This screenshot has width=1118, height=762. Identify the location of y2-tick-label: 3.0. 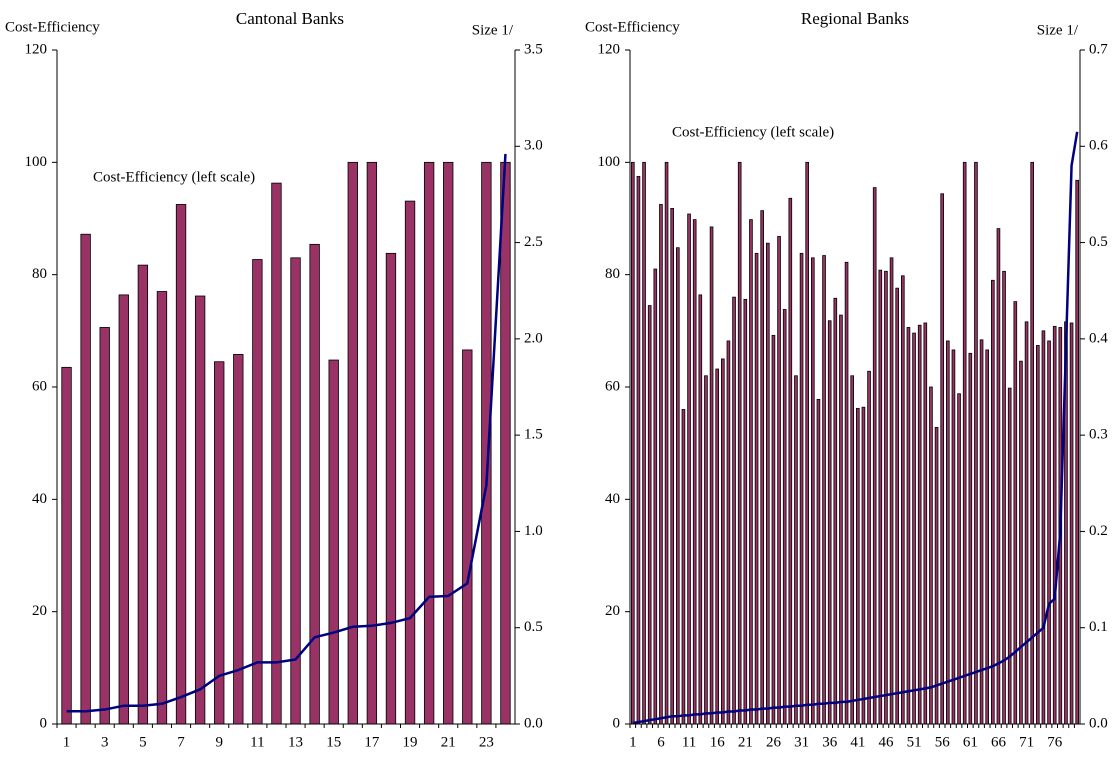
(533, 146).